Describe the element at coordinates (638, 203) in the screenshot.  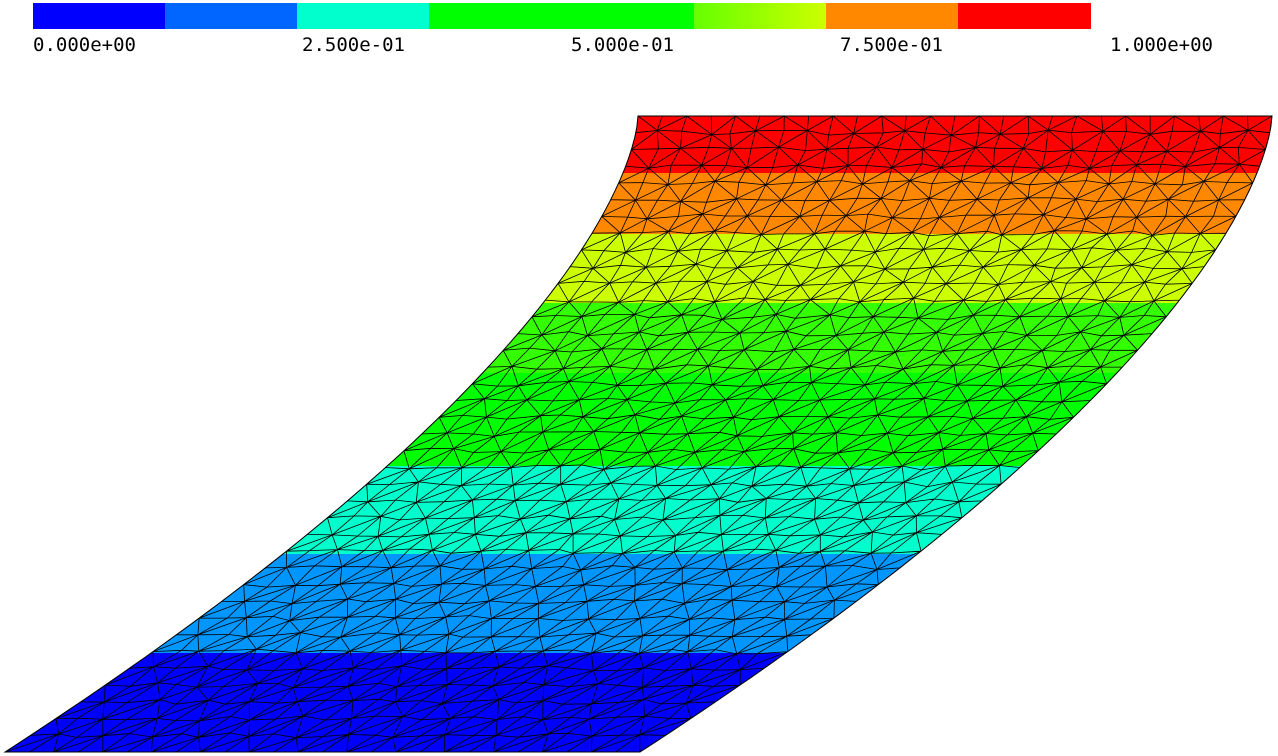
I see `contour-band` at that location.